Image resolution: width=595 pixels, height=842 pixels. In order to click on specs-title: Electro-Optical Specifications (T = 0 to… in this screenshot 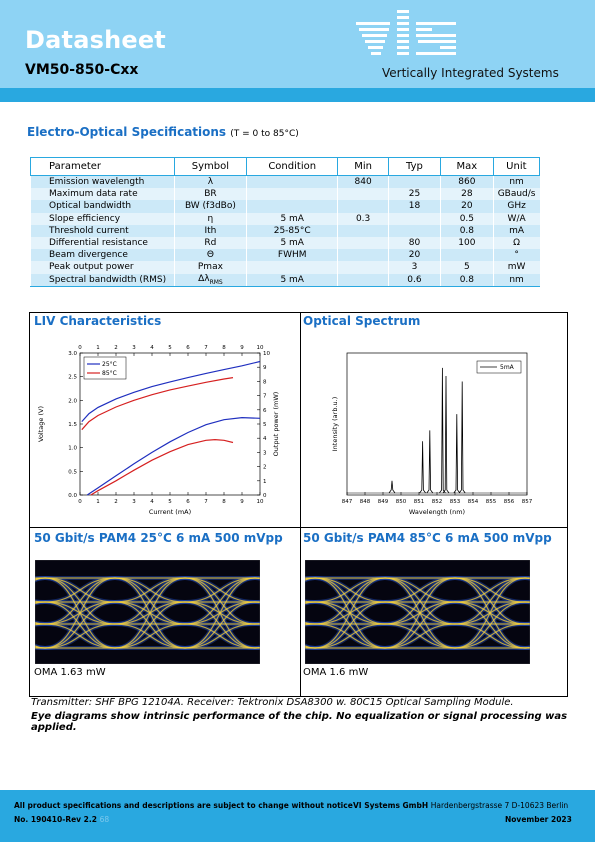, I will do `click(163, 132)`.